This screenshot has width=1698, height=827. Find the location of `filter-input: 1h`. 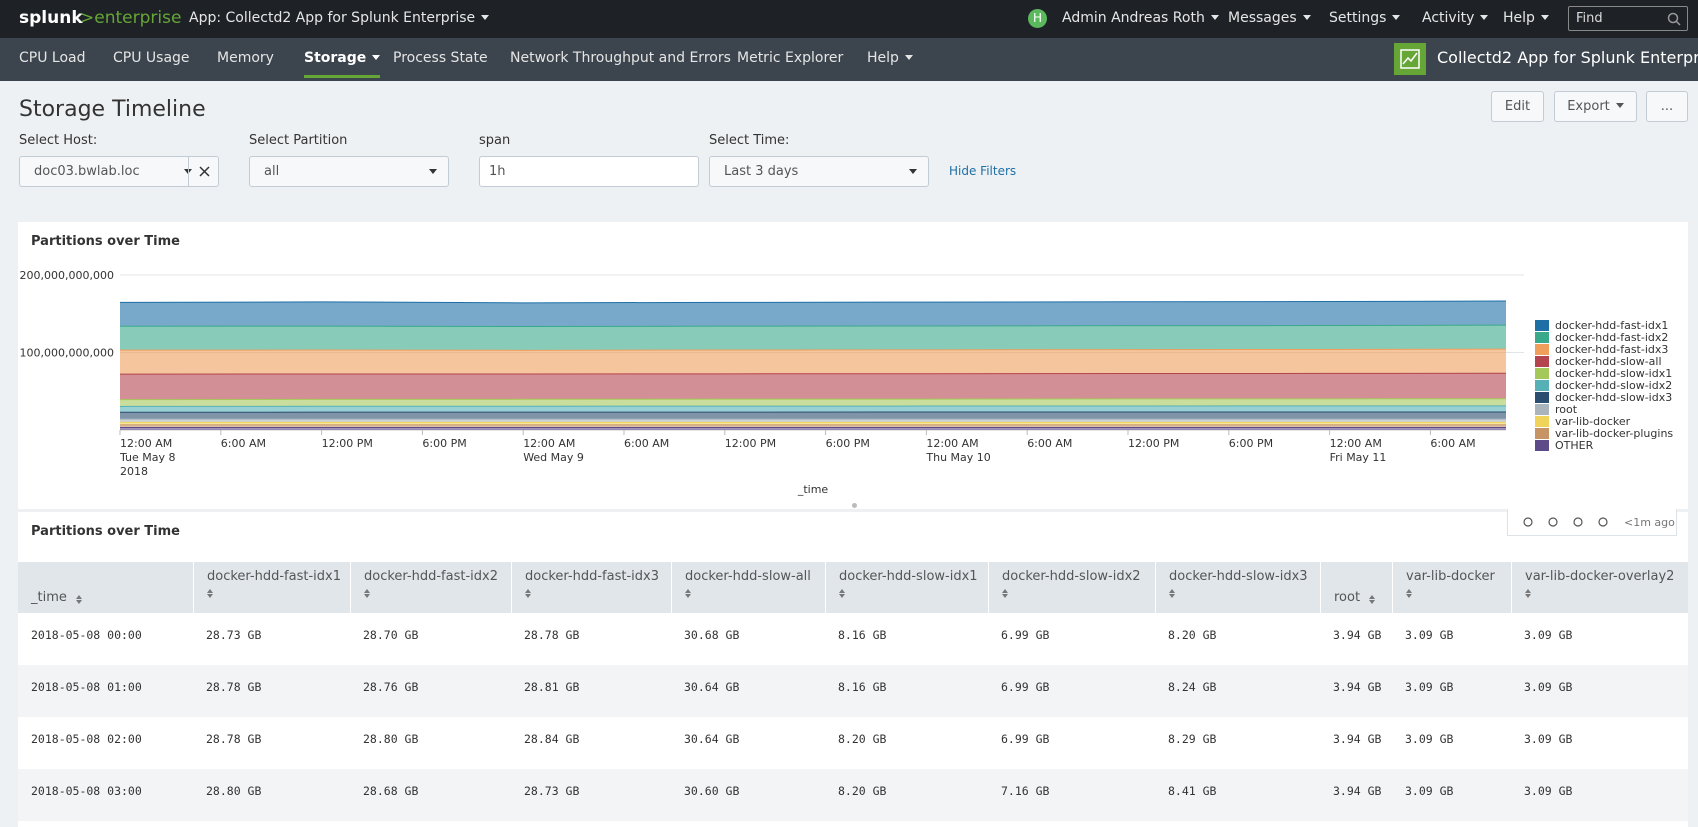

filter-input: 1h is located at coordinates (589, 171).